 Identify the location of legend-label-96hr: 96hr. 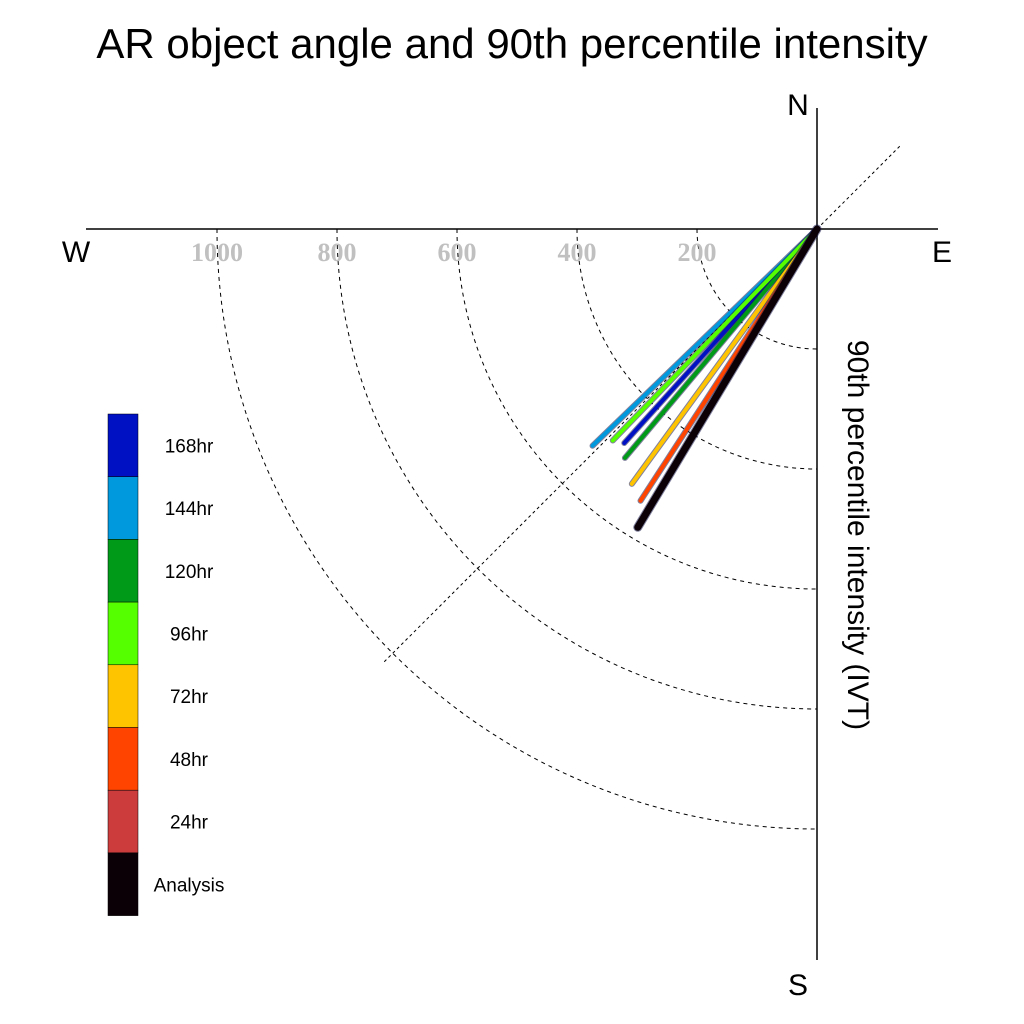
(189, 634).